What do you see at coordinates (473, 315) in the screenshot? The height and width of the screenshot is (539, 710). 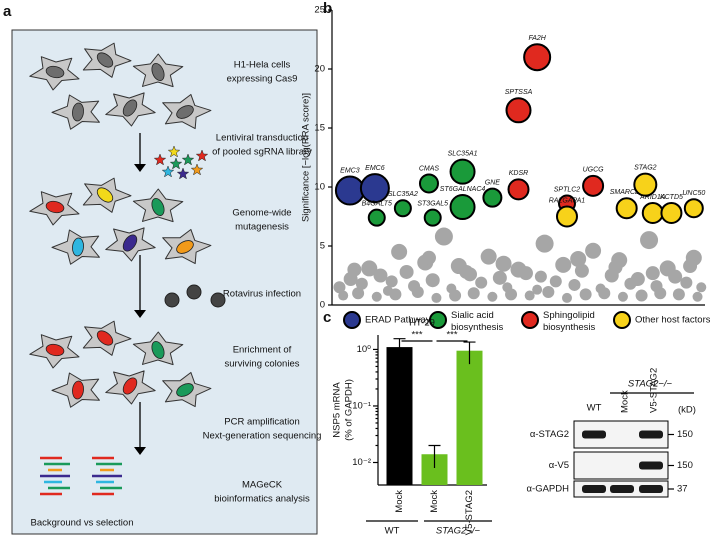 I see `legend-line: Sialic acid` at bounding box center [473, 315].